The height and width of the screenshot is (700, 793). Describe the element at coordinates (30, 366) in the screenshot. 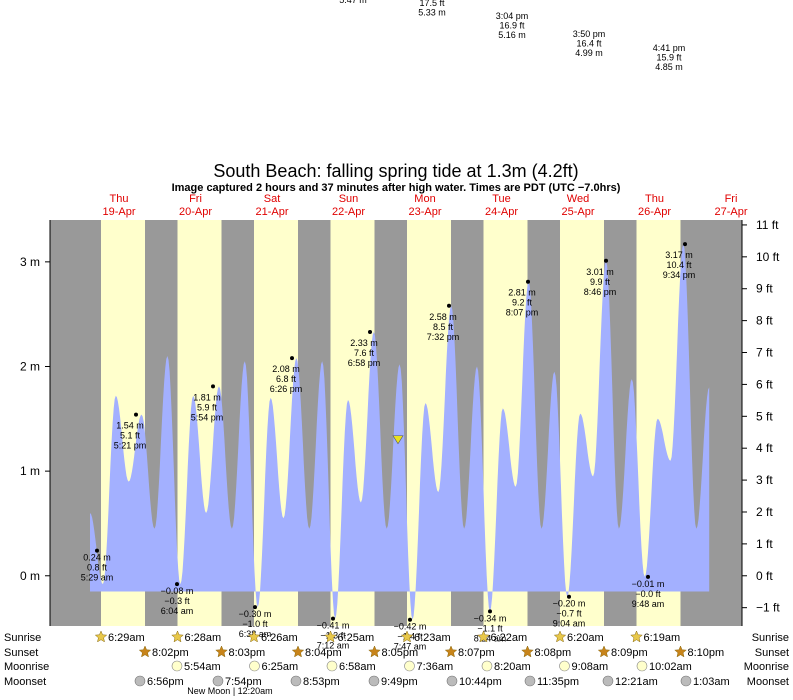

I see `left-tick-label: 2 m` at that location.